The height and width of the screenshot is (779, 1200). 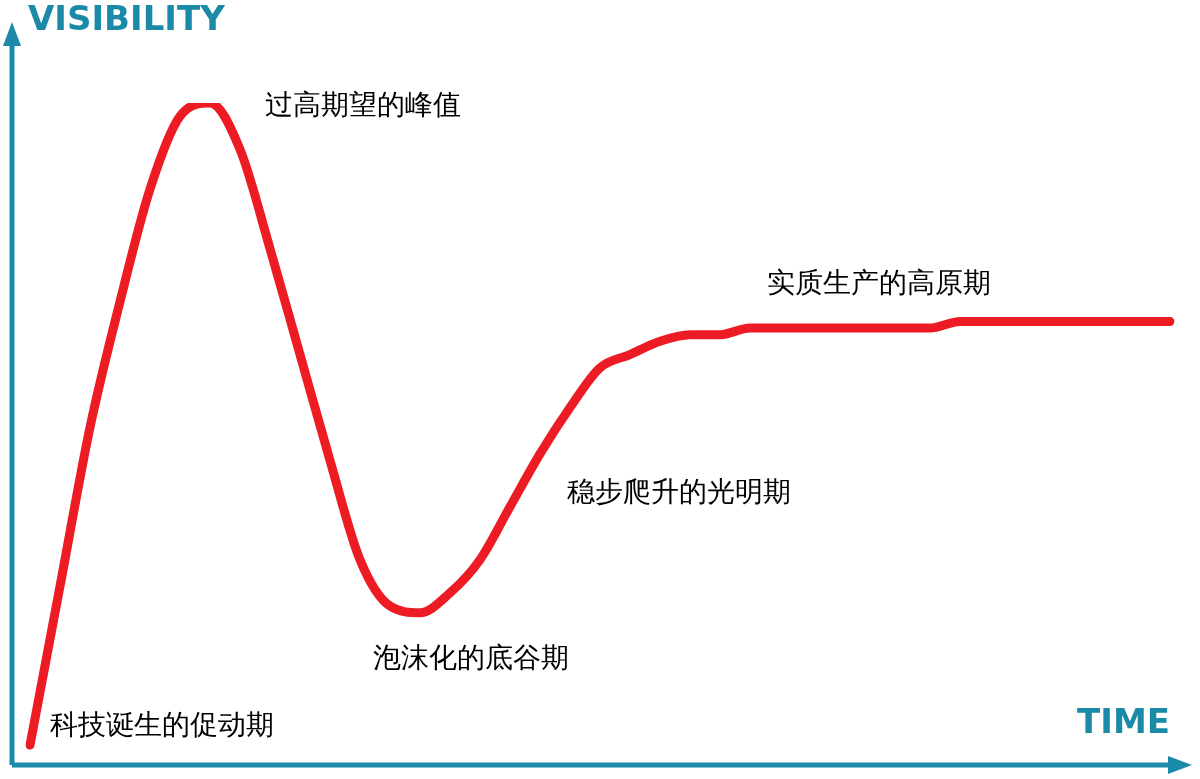 I want to click on annotation: 科技诞生的促动期, so click(x=162, y=725).